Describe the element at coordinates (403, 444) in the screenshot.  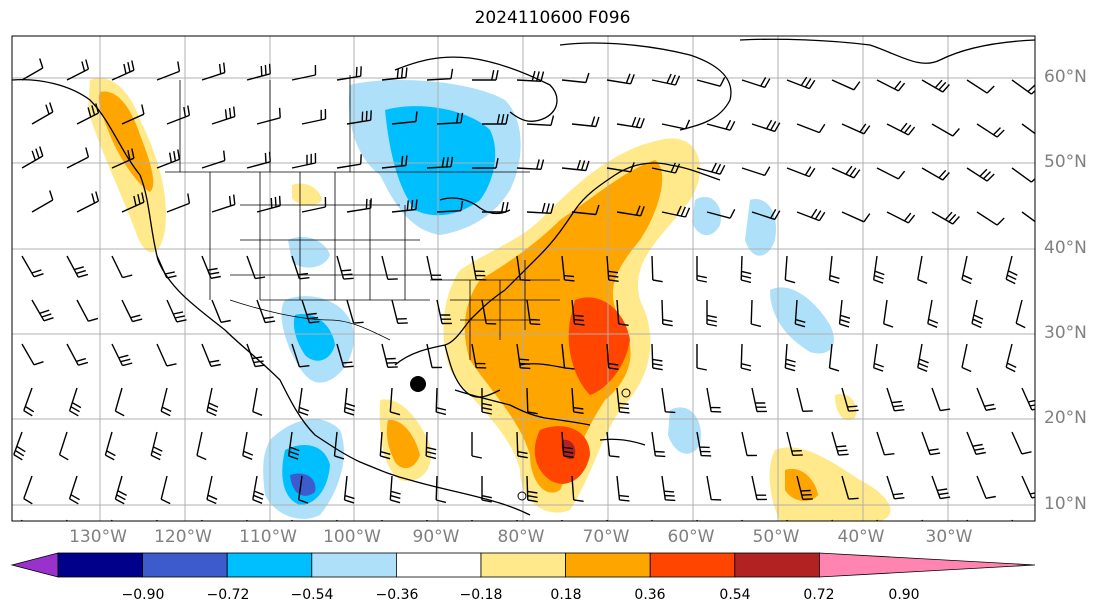
I see `shade-positive-central-am-core` at that location.